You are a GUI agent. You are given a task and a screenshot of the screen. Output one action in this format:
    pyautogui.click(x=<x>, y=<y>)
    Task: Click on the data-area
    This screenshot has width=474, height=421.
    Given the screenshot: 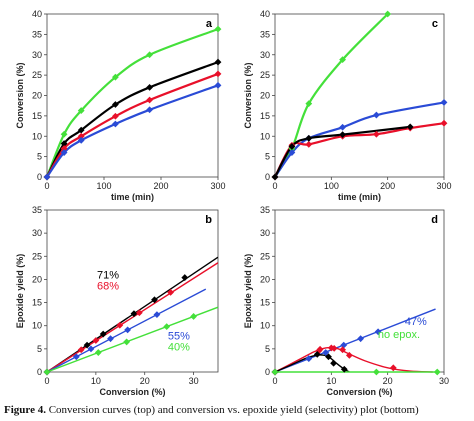 What is the action you would take?
    pyautogui.click(x=359, y=95)
    